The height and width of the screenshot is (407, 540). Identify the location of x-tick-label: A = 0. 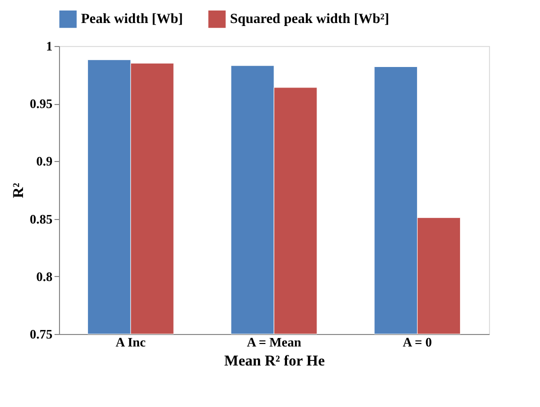
(417, 342).